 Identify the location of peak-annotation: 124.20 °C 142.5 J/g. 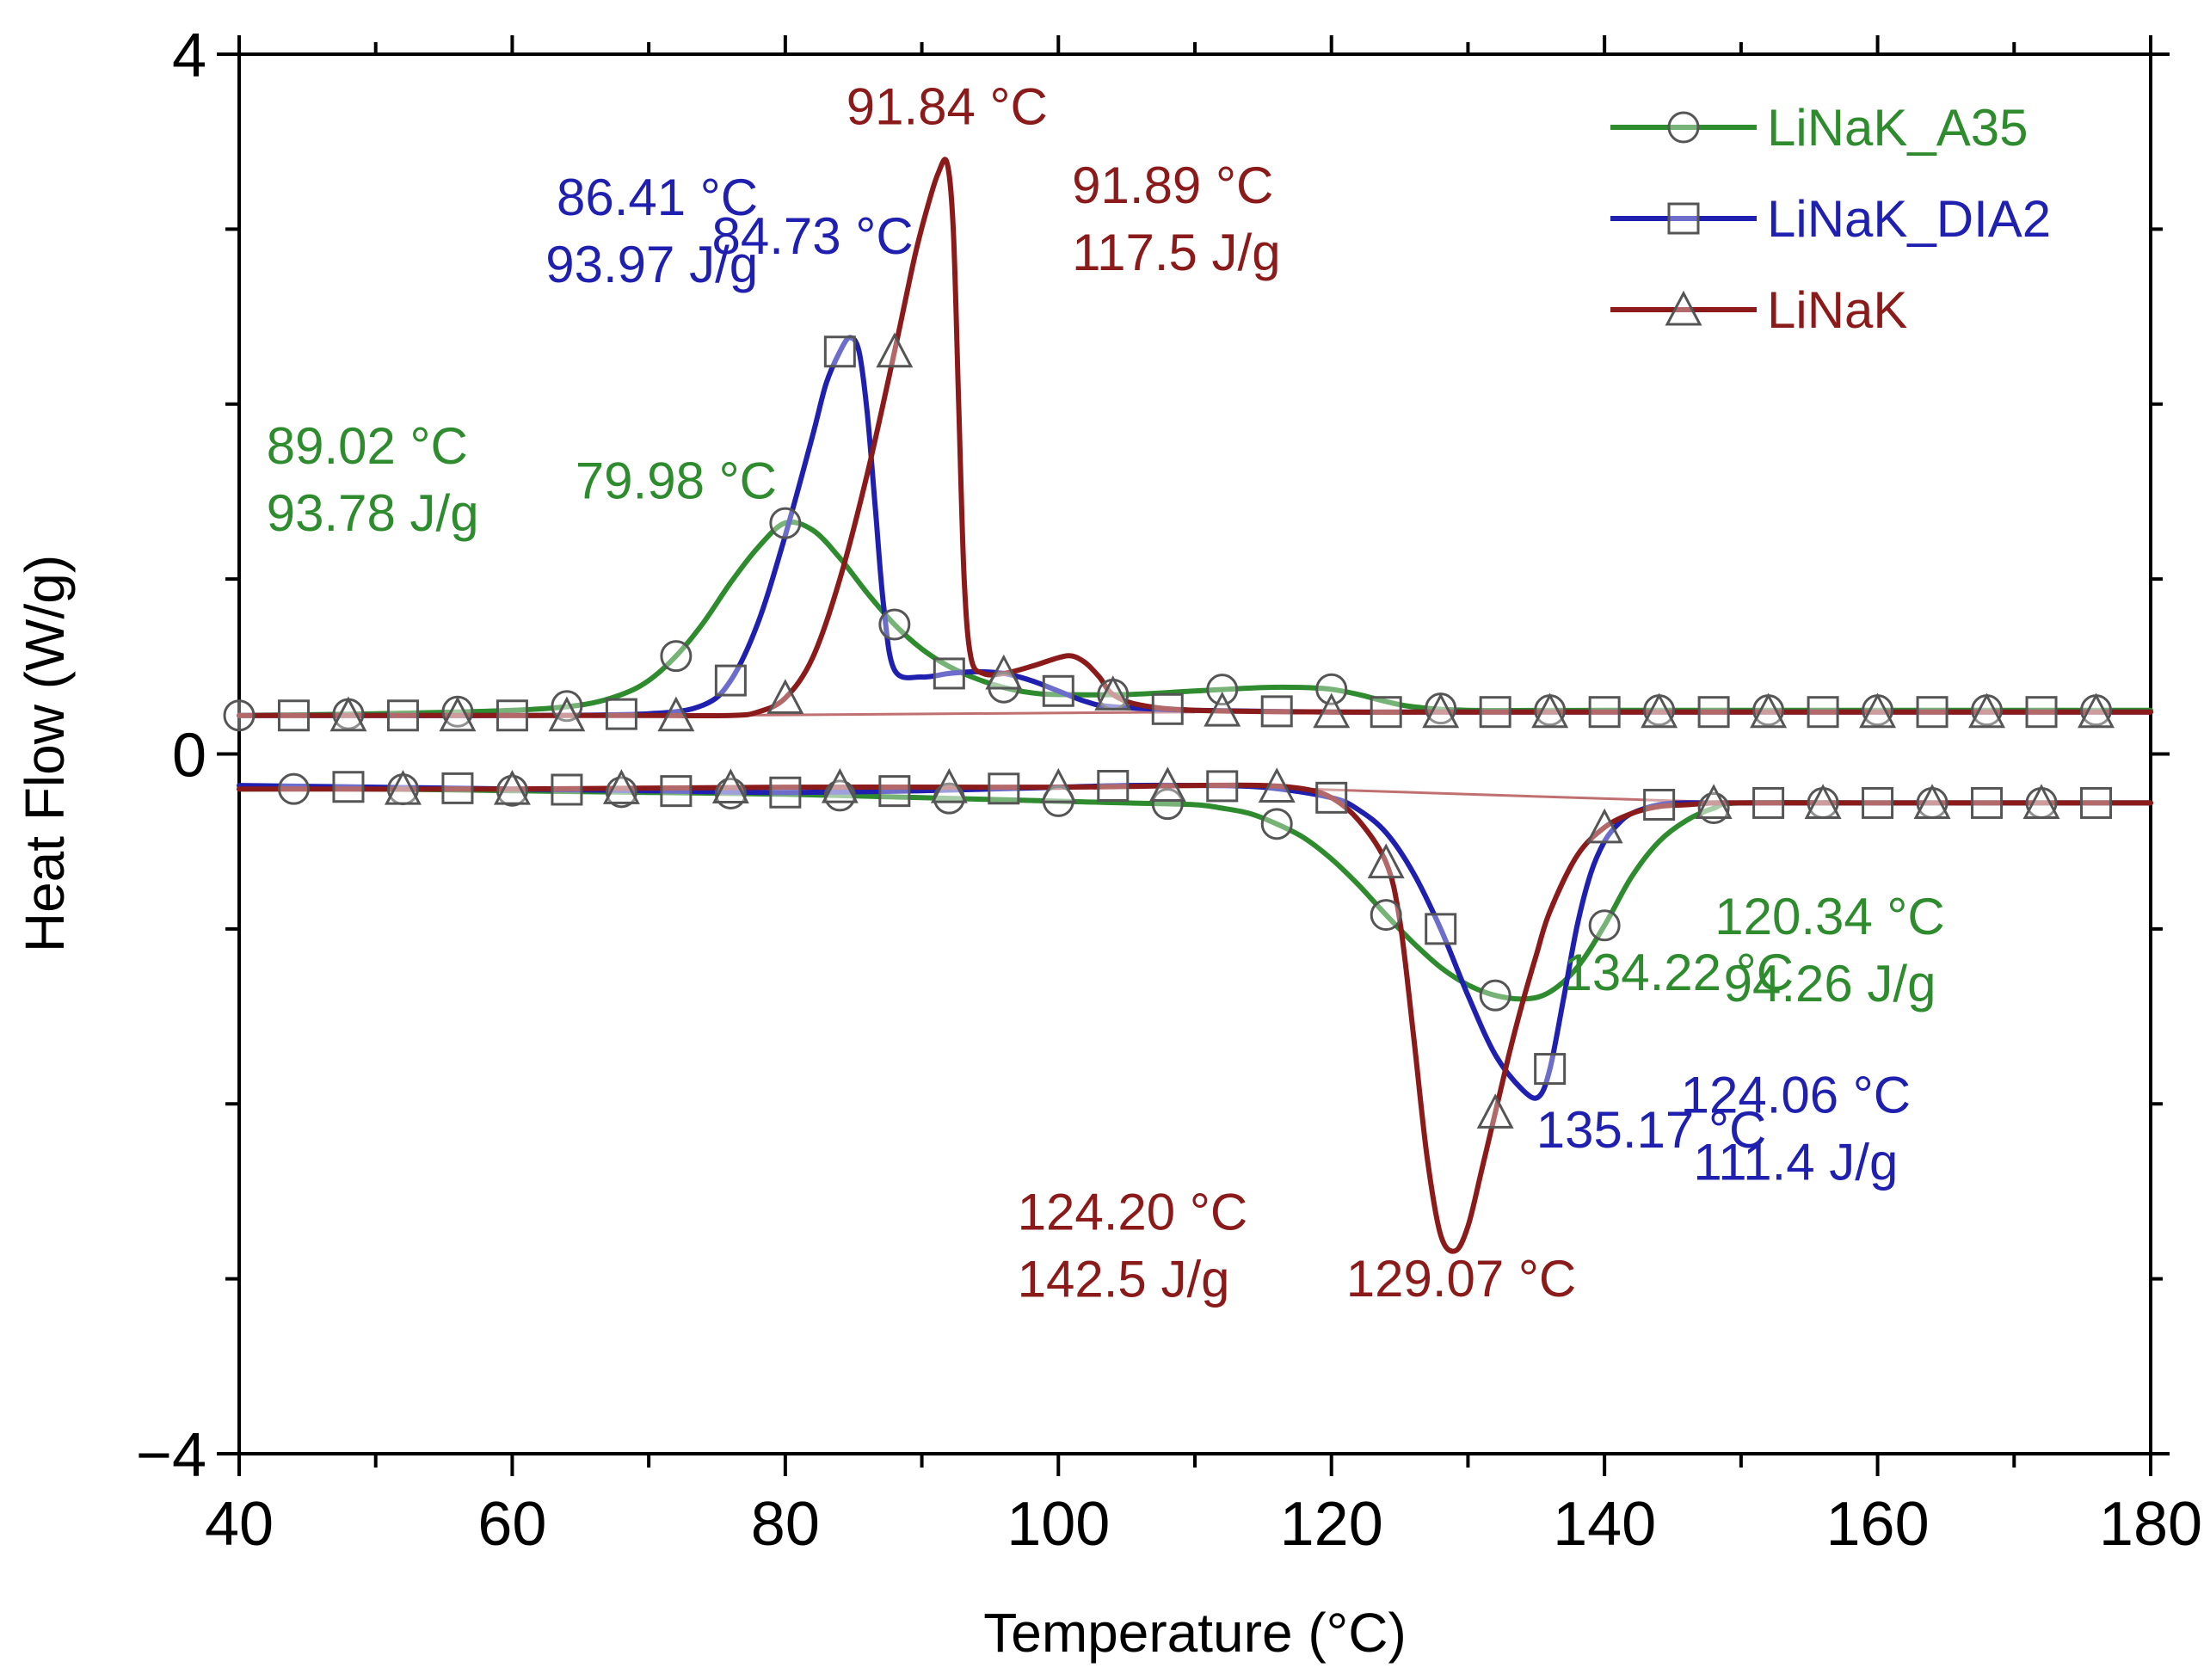
(1133, 1246).